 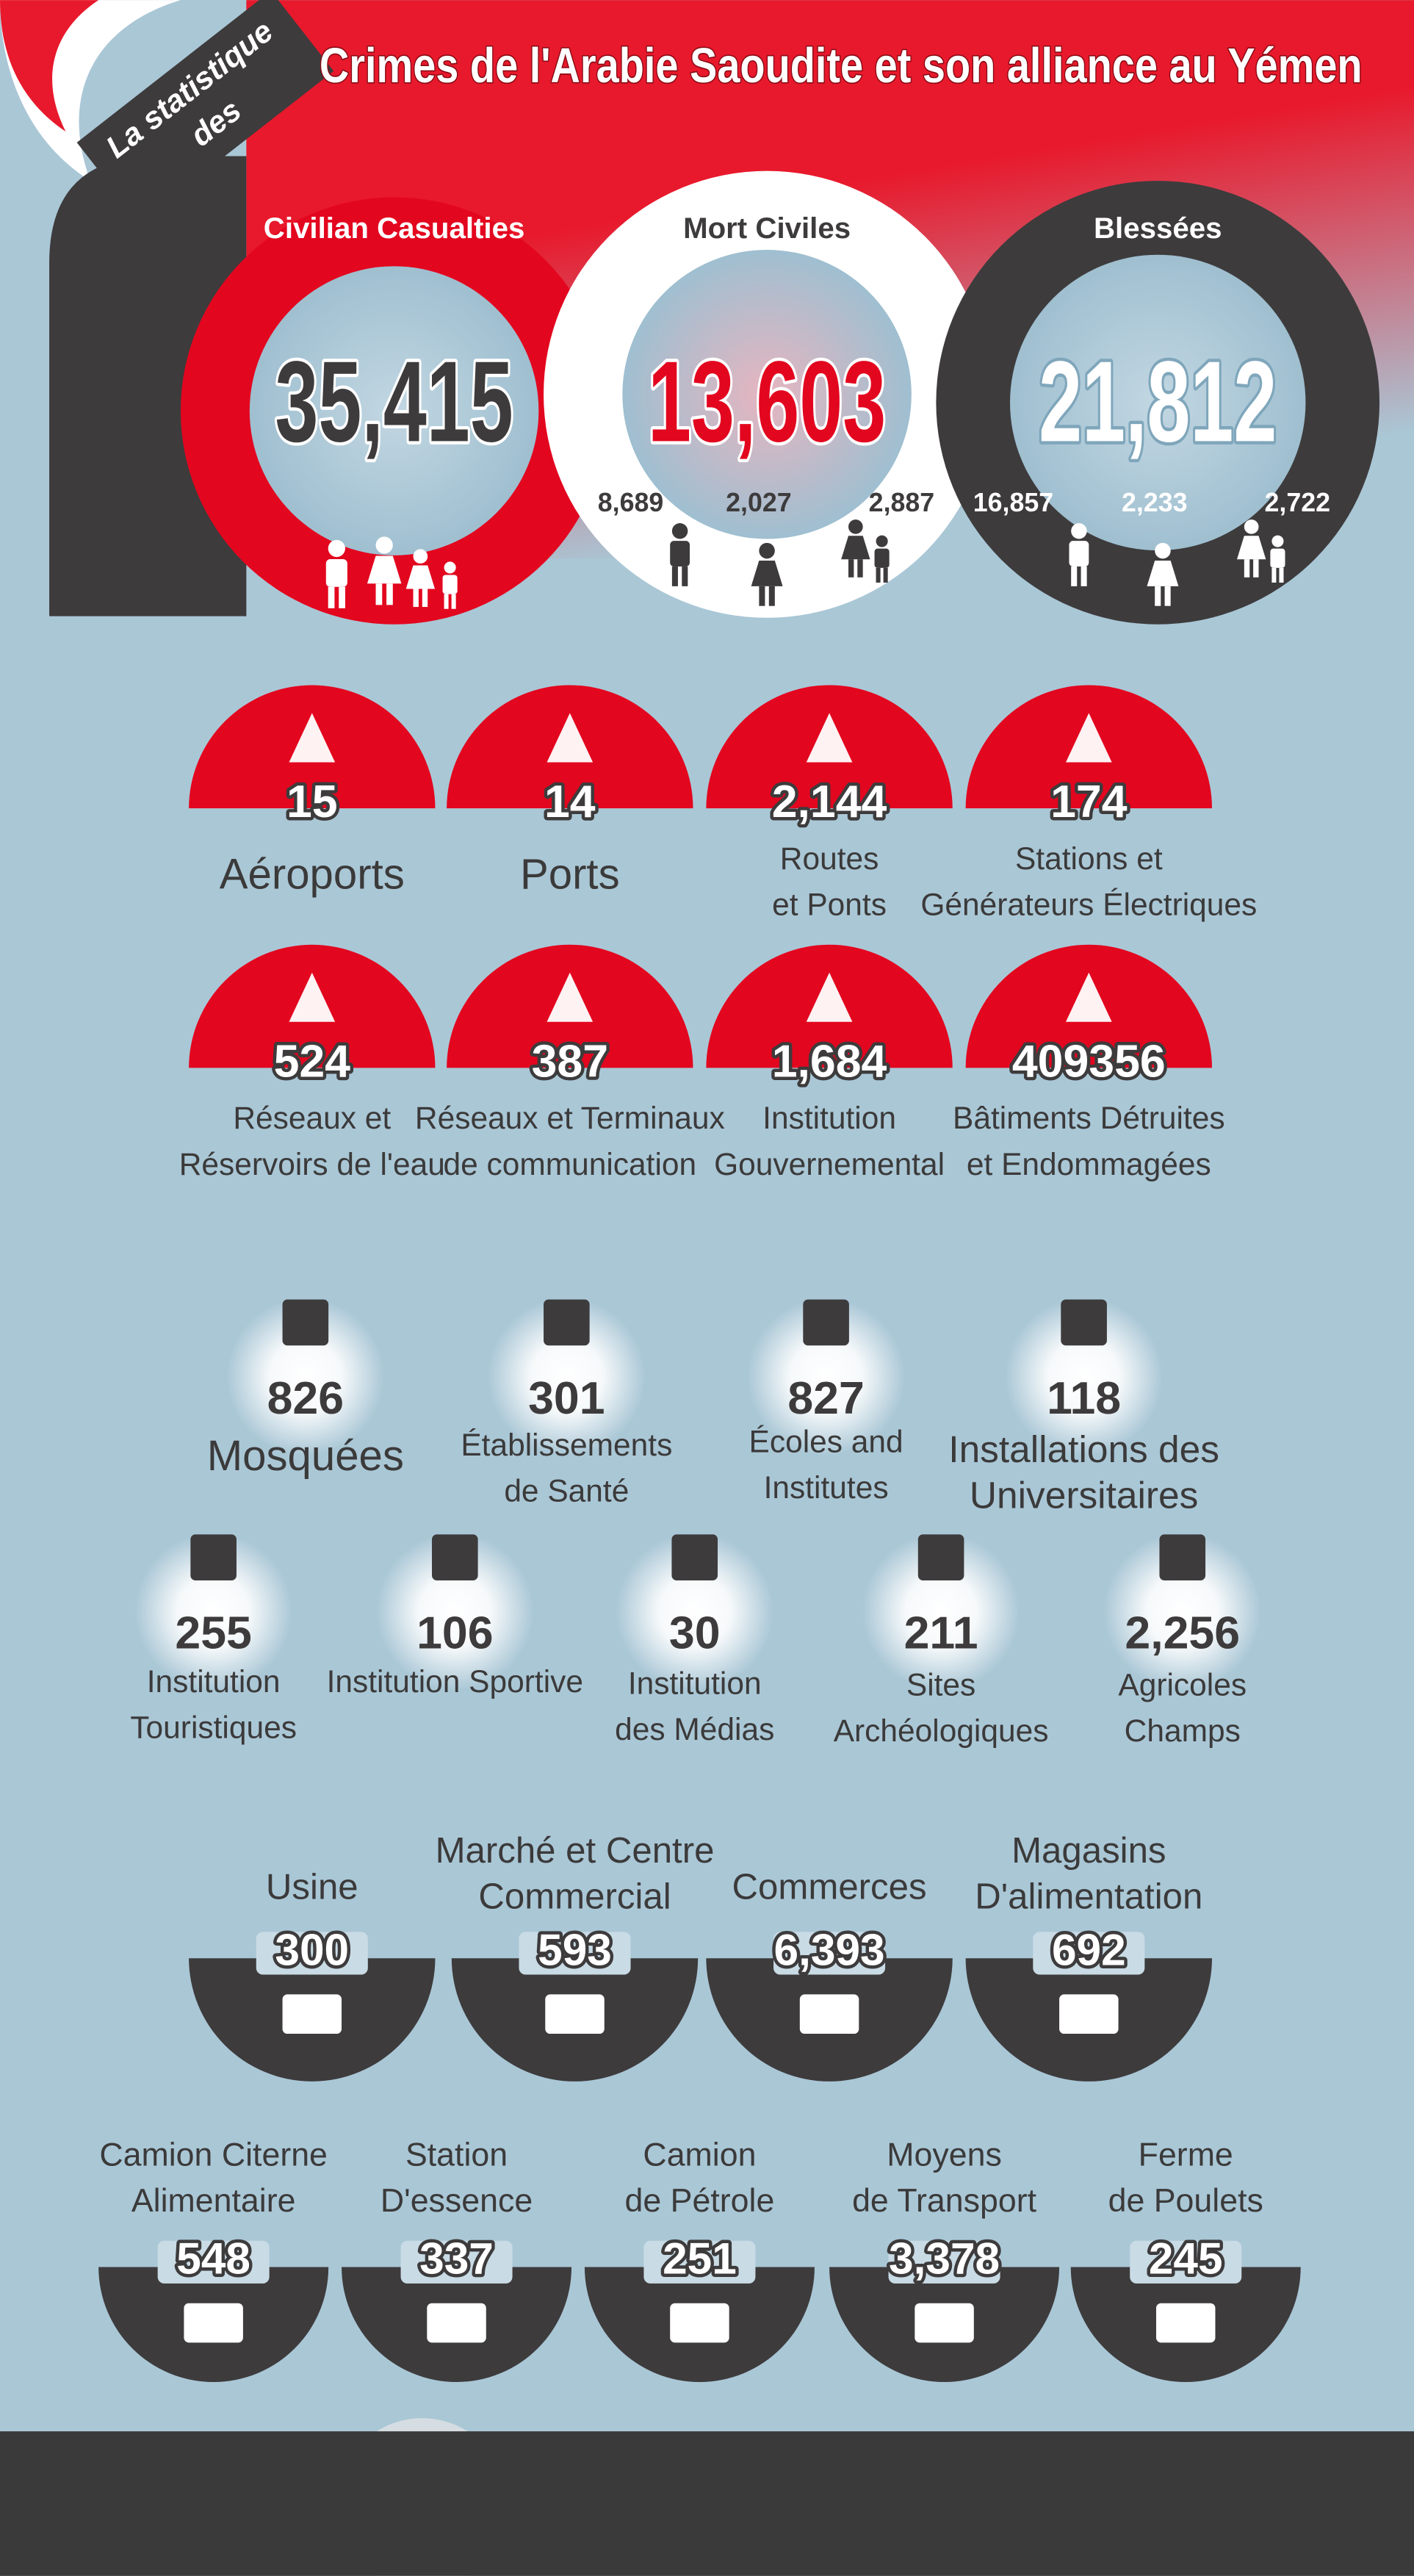 What do you see at coordinates (312, 1164) in the screenshot?
I see `item-label: Réservoirs de l'eau` at bounding box center [312, 1164].